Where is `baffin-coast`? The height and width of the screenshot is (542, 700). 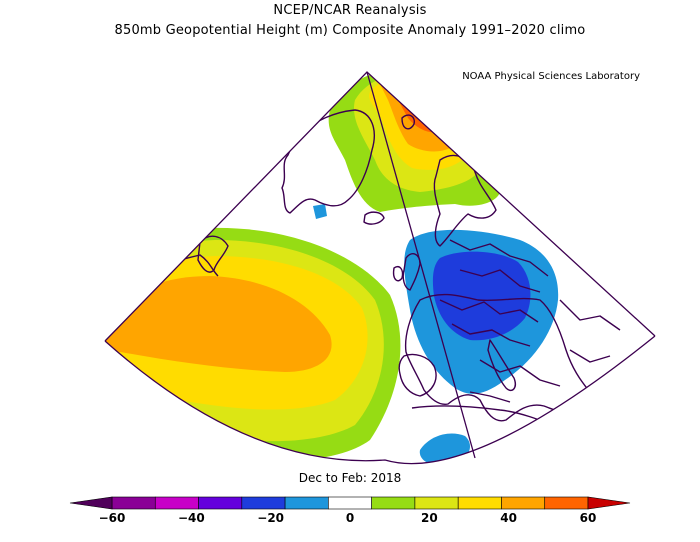
baffin-coast is located at coordinates (213, 254).